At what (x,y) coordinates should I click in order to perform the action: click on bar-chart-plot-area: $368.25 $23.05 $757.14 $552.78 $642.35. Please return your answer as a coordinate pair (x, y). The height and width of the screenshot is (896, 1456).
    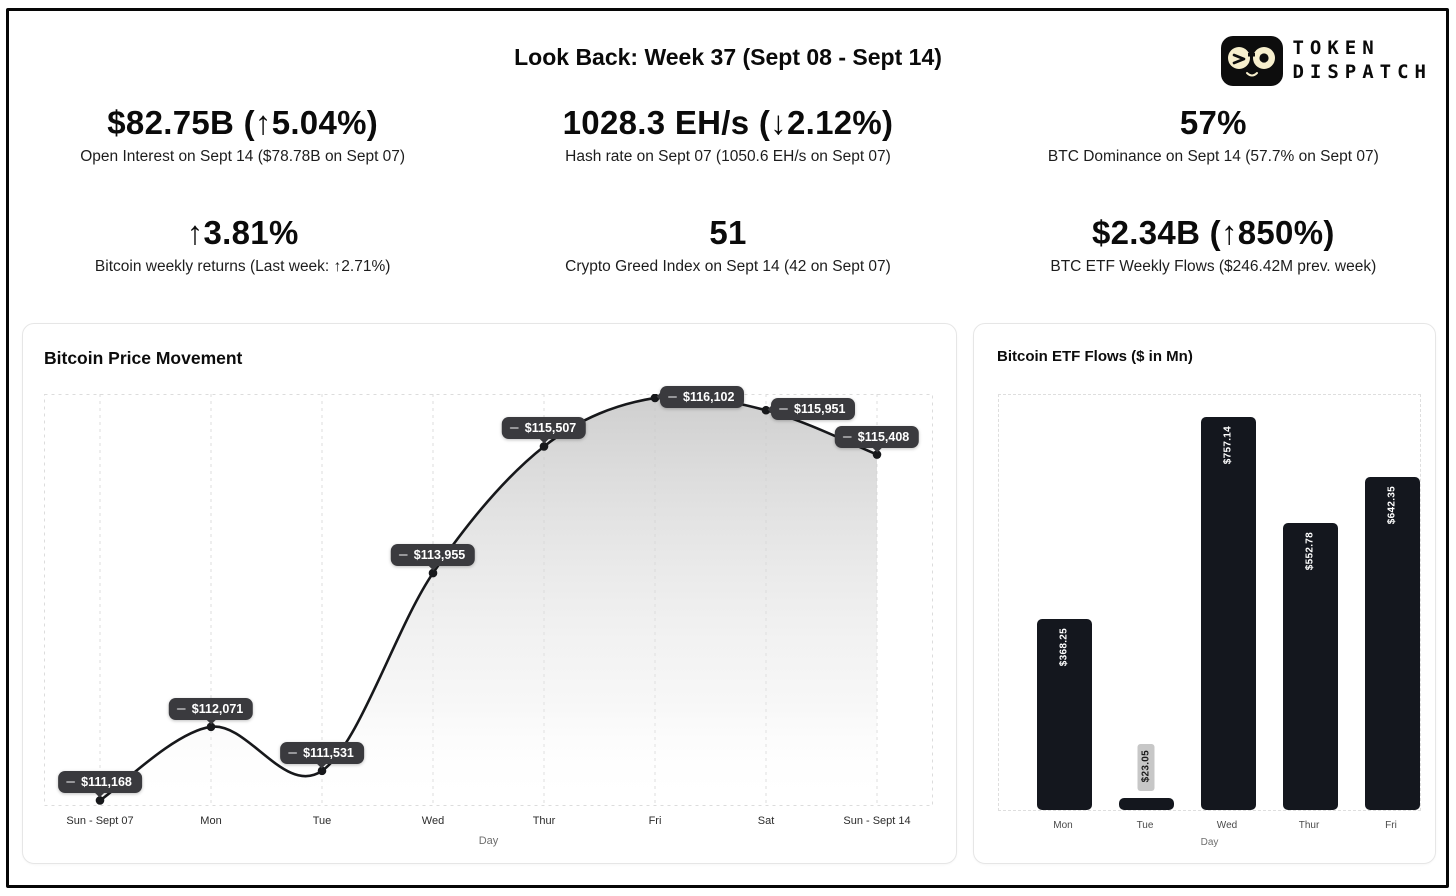
    Looking at the image, I should click on (1209, 602).